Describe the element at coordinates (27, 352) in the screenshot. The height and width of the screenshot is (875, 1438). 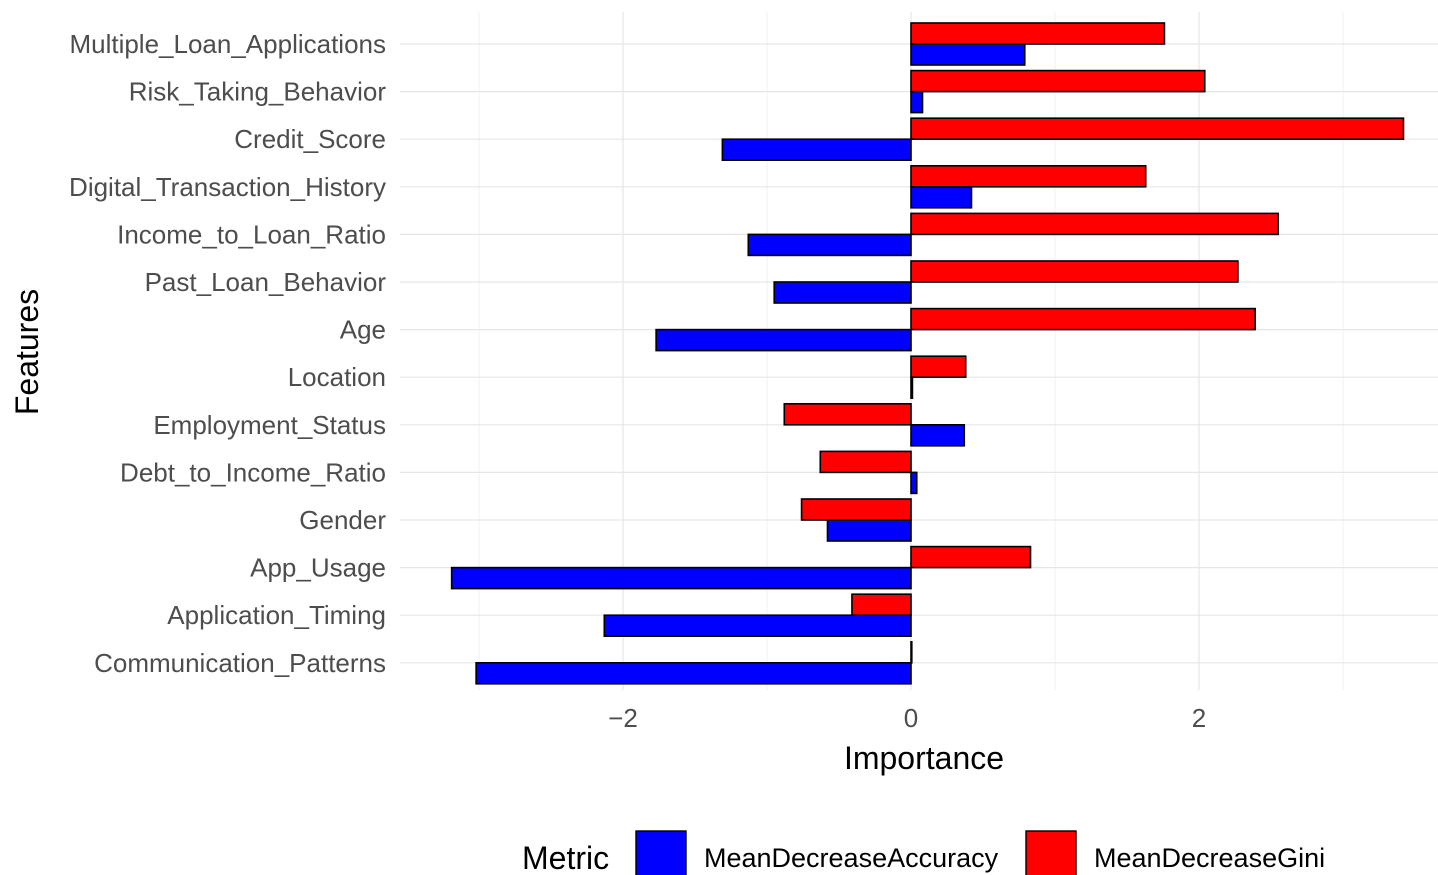
I see `y-axis-title: Features` at that location.